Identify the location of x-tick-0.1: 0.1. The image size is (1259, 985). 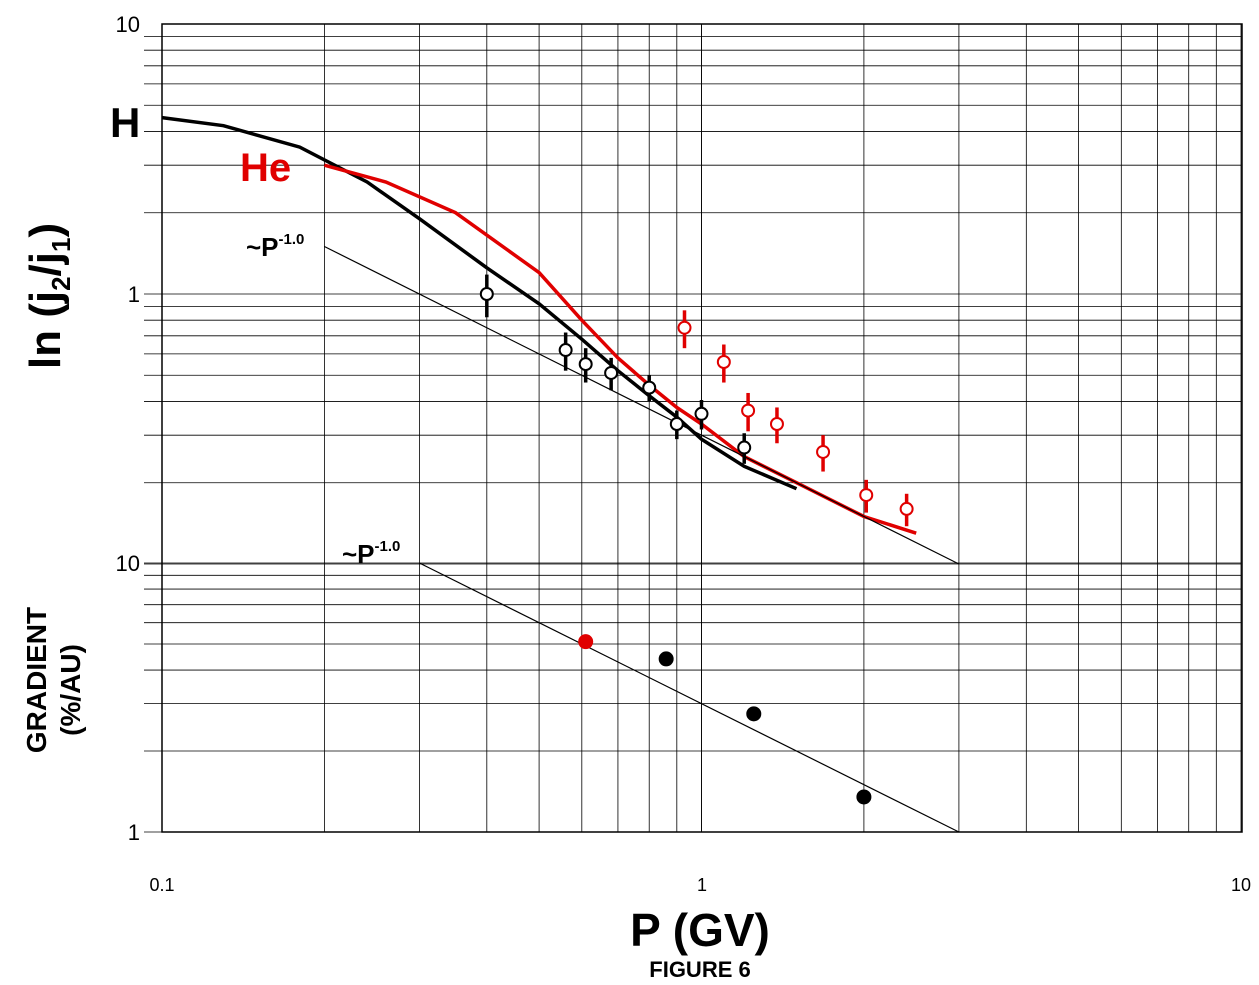
(161, 885).